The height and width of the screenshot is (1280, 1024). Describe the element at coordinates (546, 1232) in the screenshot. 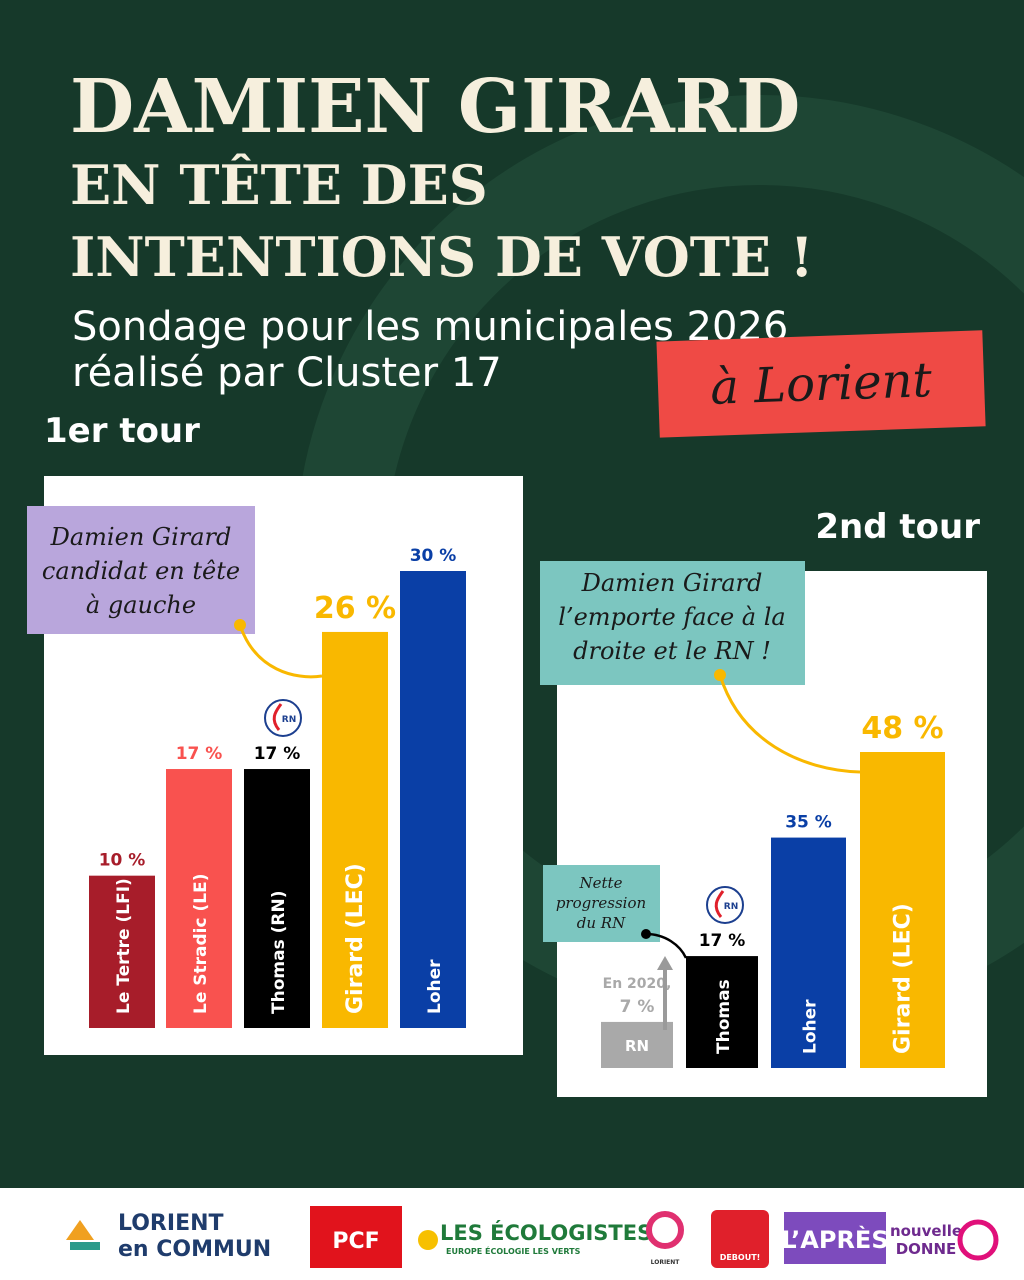

I see `logo-text: LES ÉCOLOGISTES` at that location.